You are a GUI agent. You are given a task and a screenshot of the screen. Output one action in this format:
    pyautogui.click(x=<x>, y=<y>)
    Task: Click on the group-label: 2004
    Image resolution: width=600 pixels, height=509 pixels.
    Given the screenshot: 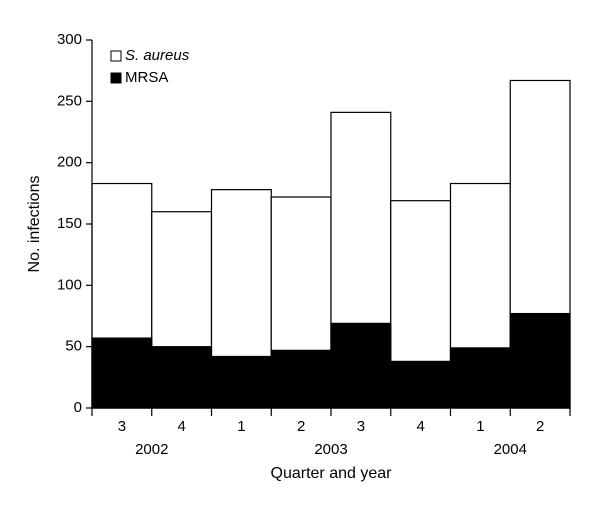 What is the action you would take?
    pyautogui.click(x=510, y=449)
    